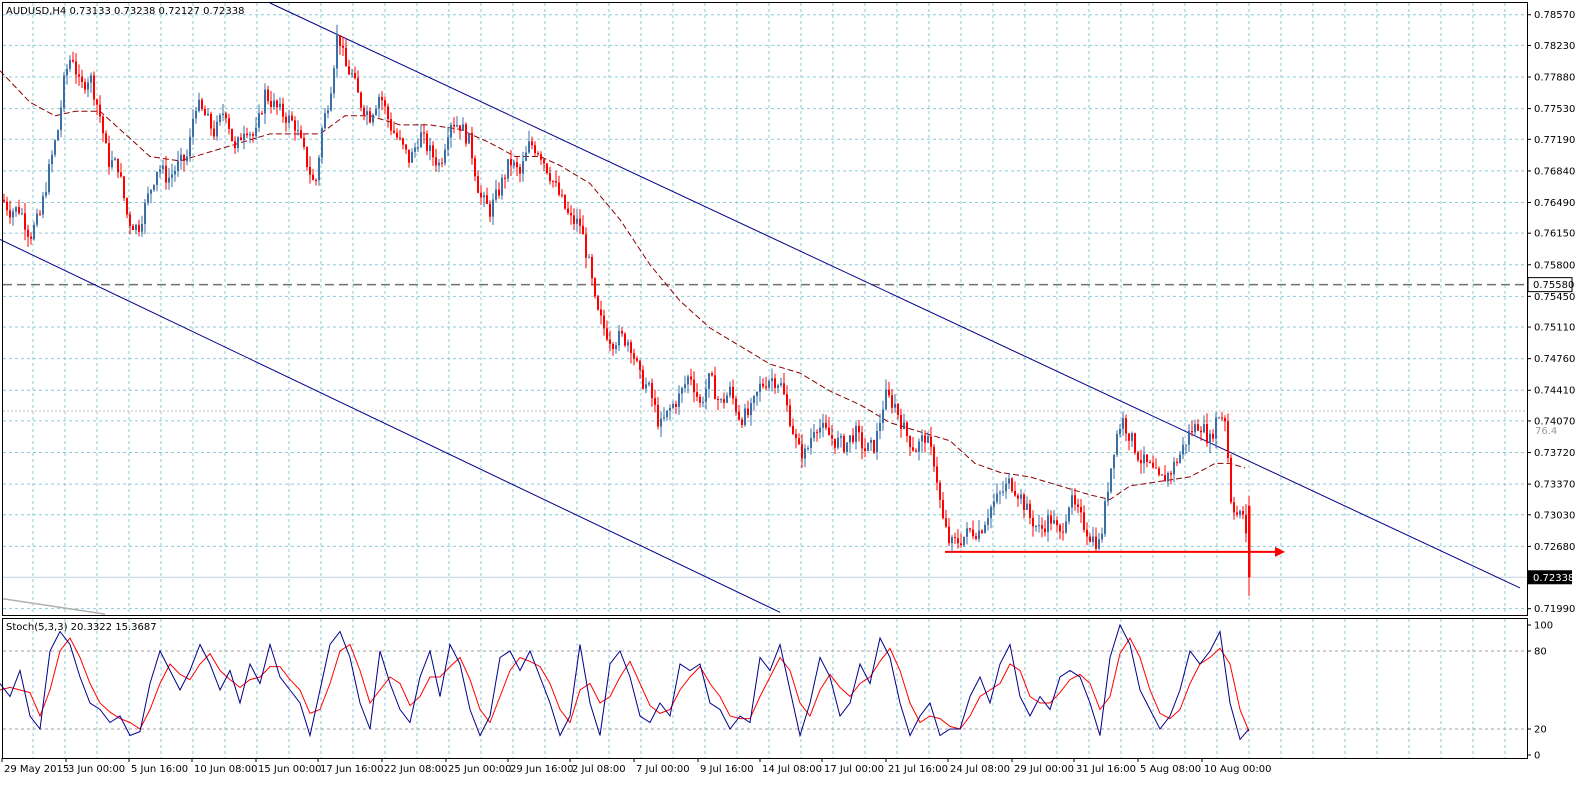  What do you see at coordinates (1554, 609) in the screenshot?
I see `price-tick-label: 0.71990` at bounding box center [1554, 609].